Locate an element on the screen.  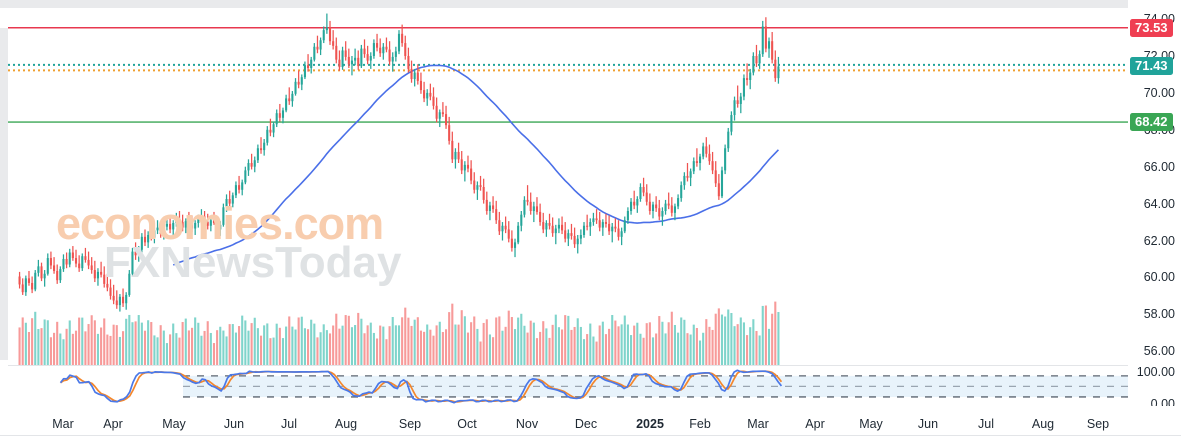
stochastic-svg is located at coordinates (593, 386).